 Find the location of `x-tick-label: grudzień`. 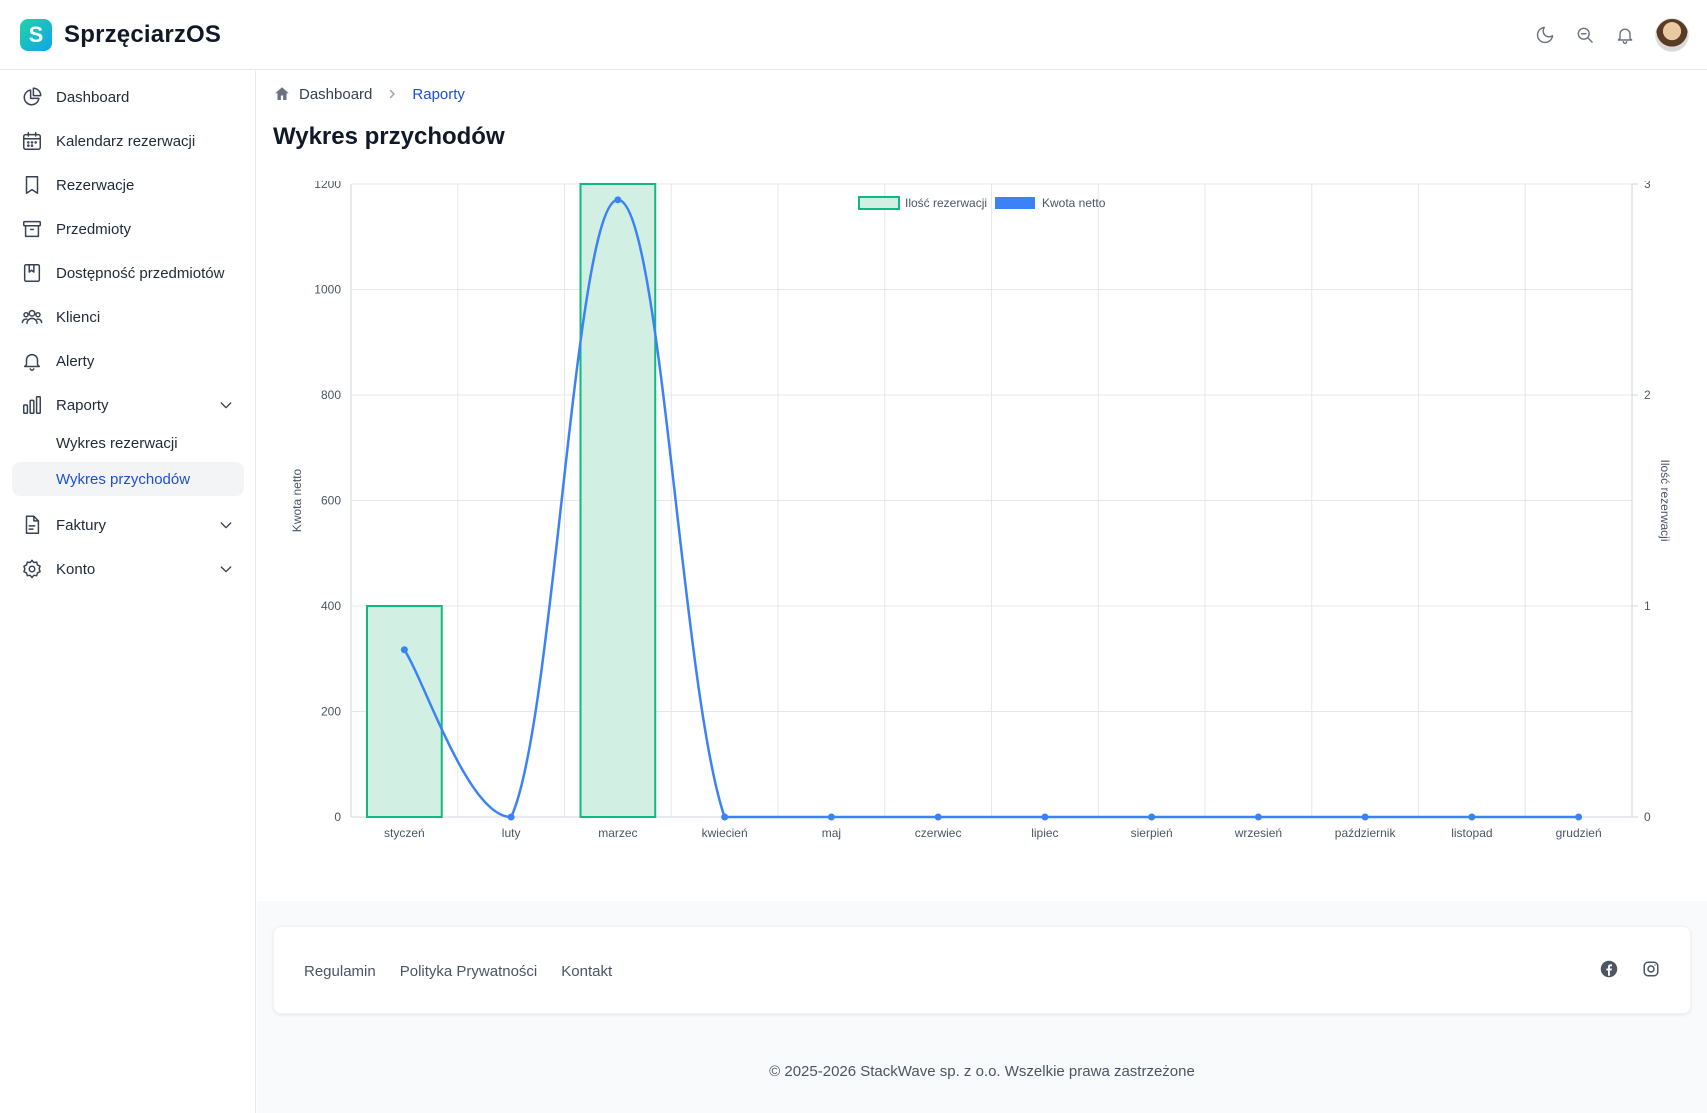

x-tick-label: grudzień is located at coordinates (1579, 833).